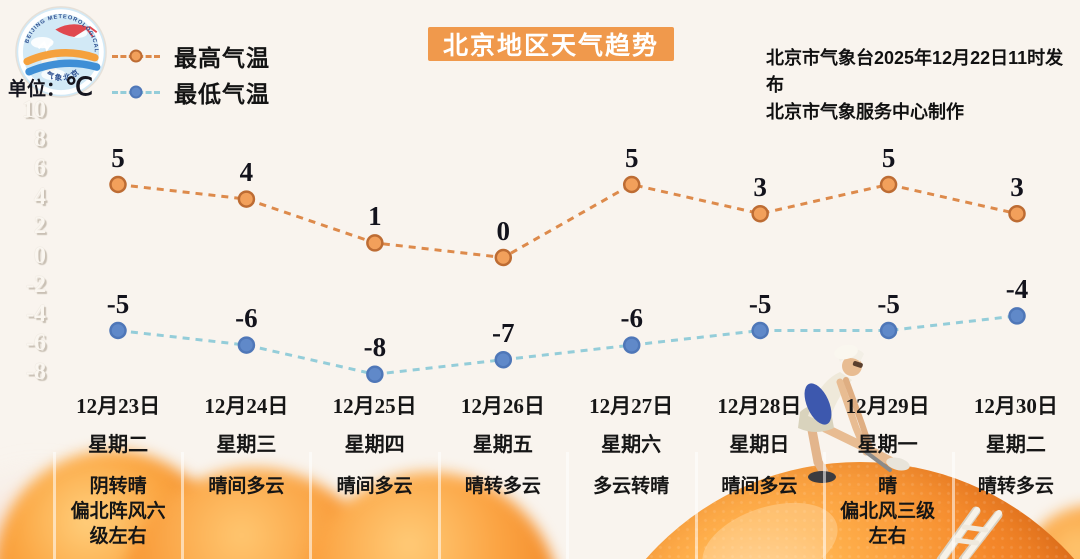 The height and width of the screenshot is (559, 1080). Describe the element at coordinates (40, 138) in the screenshot. I see `y-axis-tick: 8` at that location.